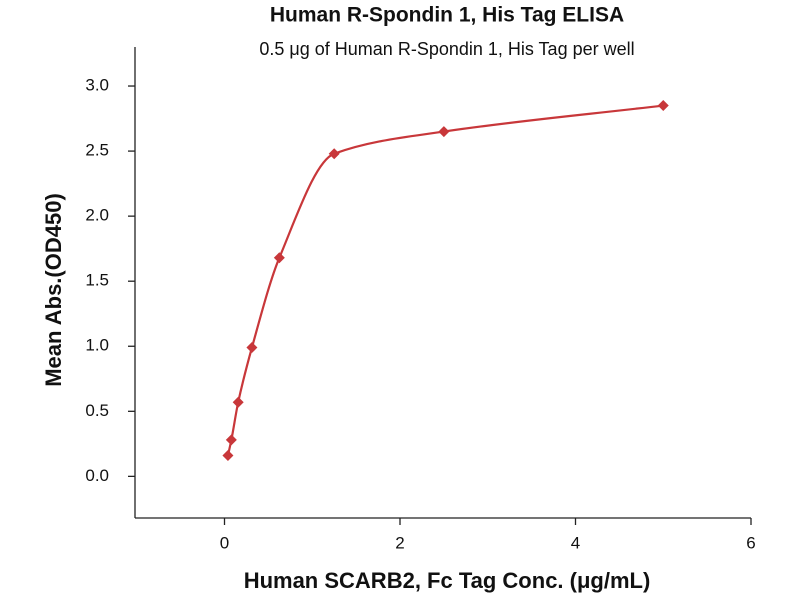  What do you see at coordinates (97, 410) in the screenshot?
I see `y-tick-label: 0.5` at bounding box center [97, 410].